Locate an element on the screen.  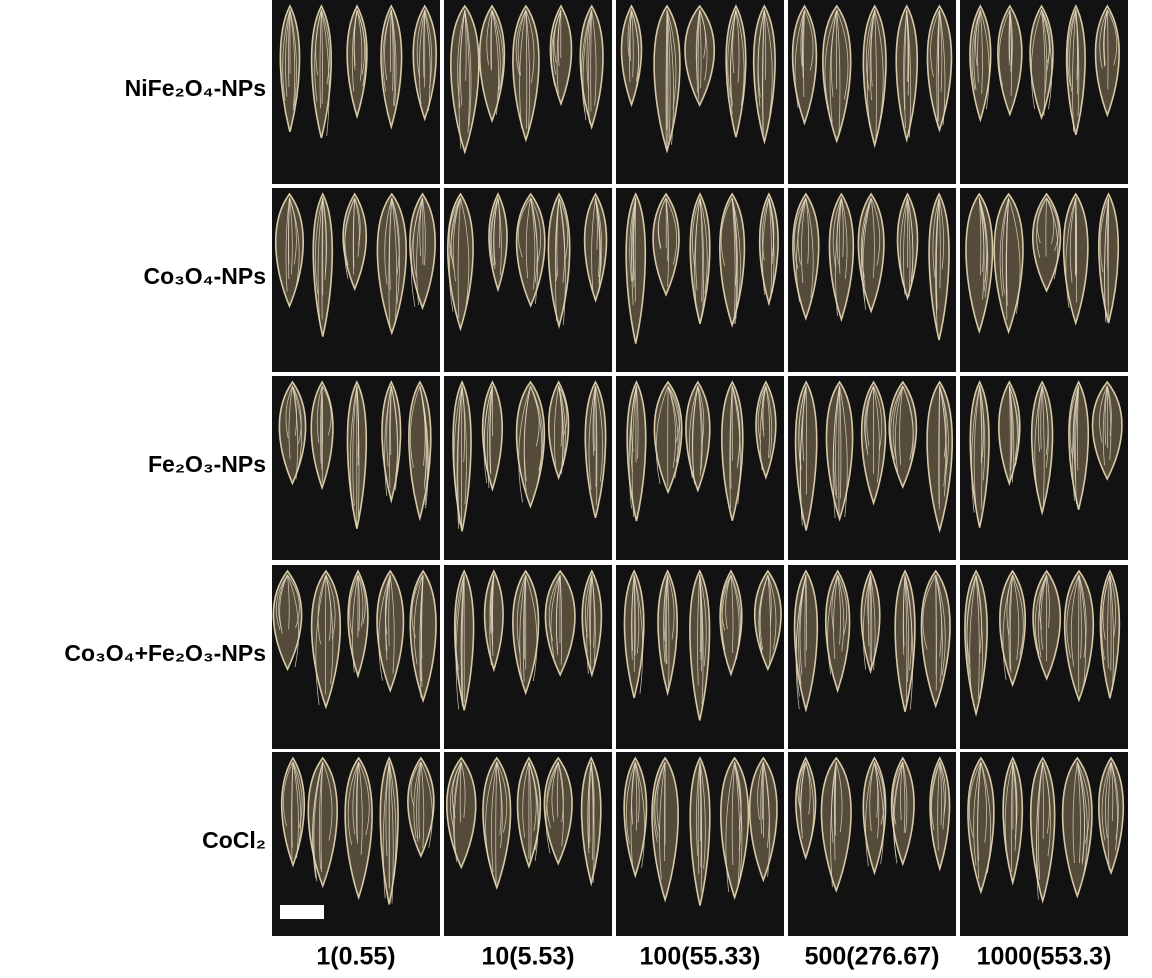
column-label: 1000(553.3) is located at coordinates (1044, 957).